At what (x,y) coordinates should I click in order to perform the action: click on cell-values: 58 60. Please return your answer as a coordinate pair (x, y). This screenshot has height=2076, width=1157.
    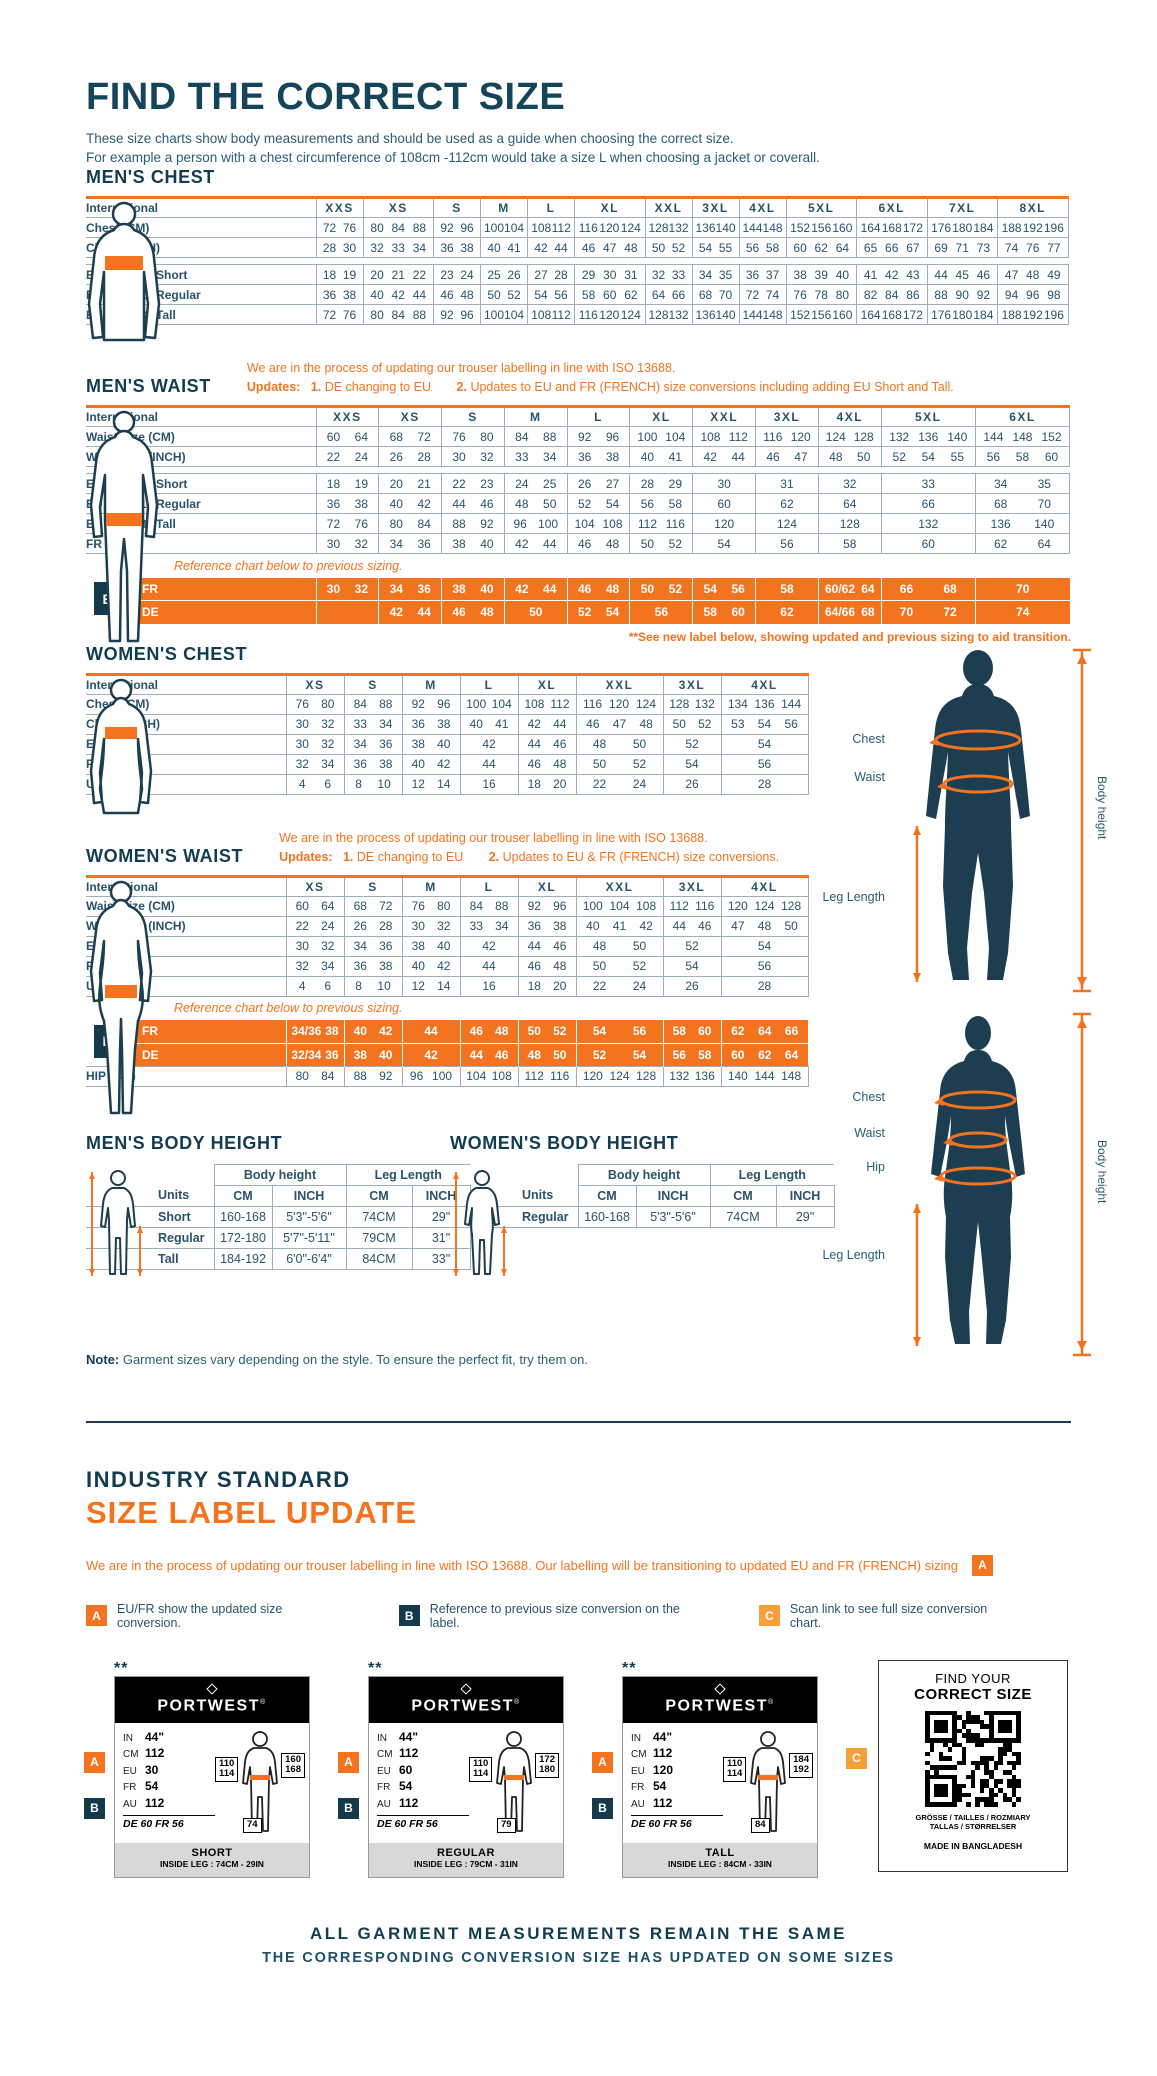
    Looking at the image, I should click on (724, 612).